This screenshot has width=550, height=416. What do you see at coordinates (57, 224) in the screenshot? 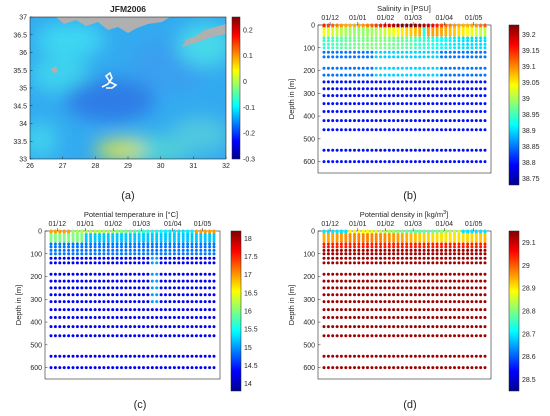
I see `x-tick-label: 01/12` at bounding box center [57, 224].